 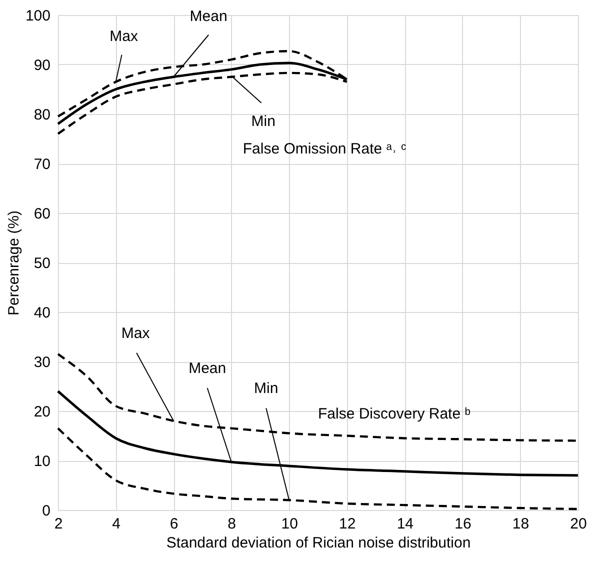 I want to click on x-axis-title: Standard deviation of Rician noise distribution, so click(x=318, y=543).